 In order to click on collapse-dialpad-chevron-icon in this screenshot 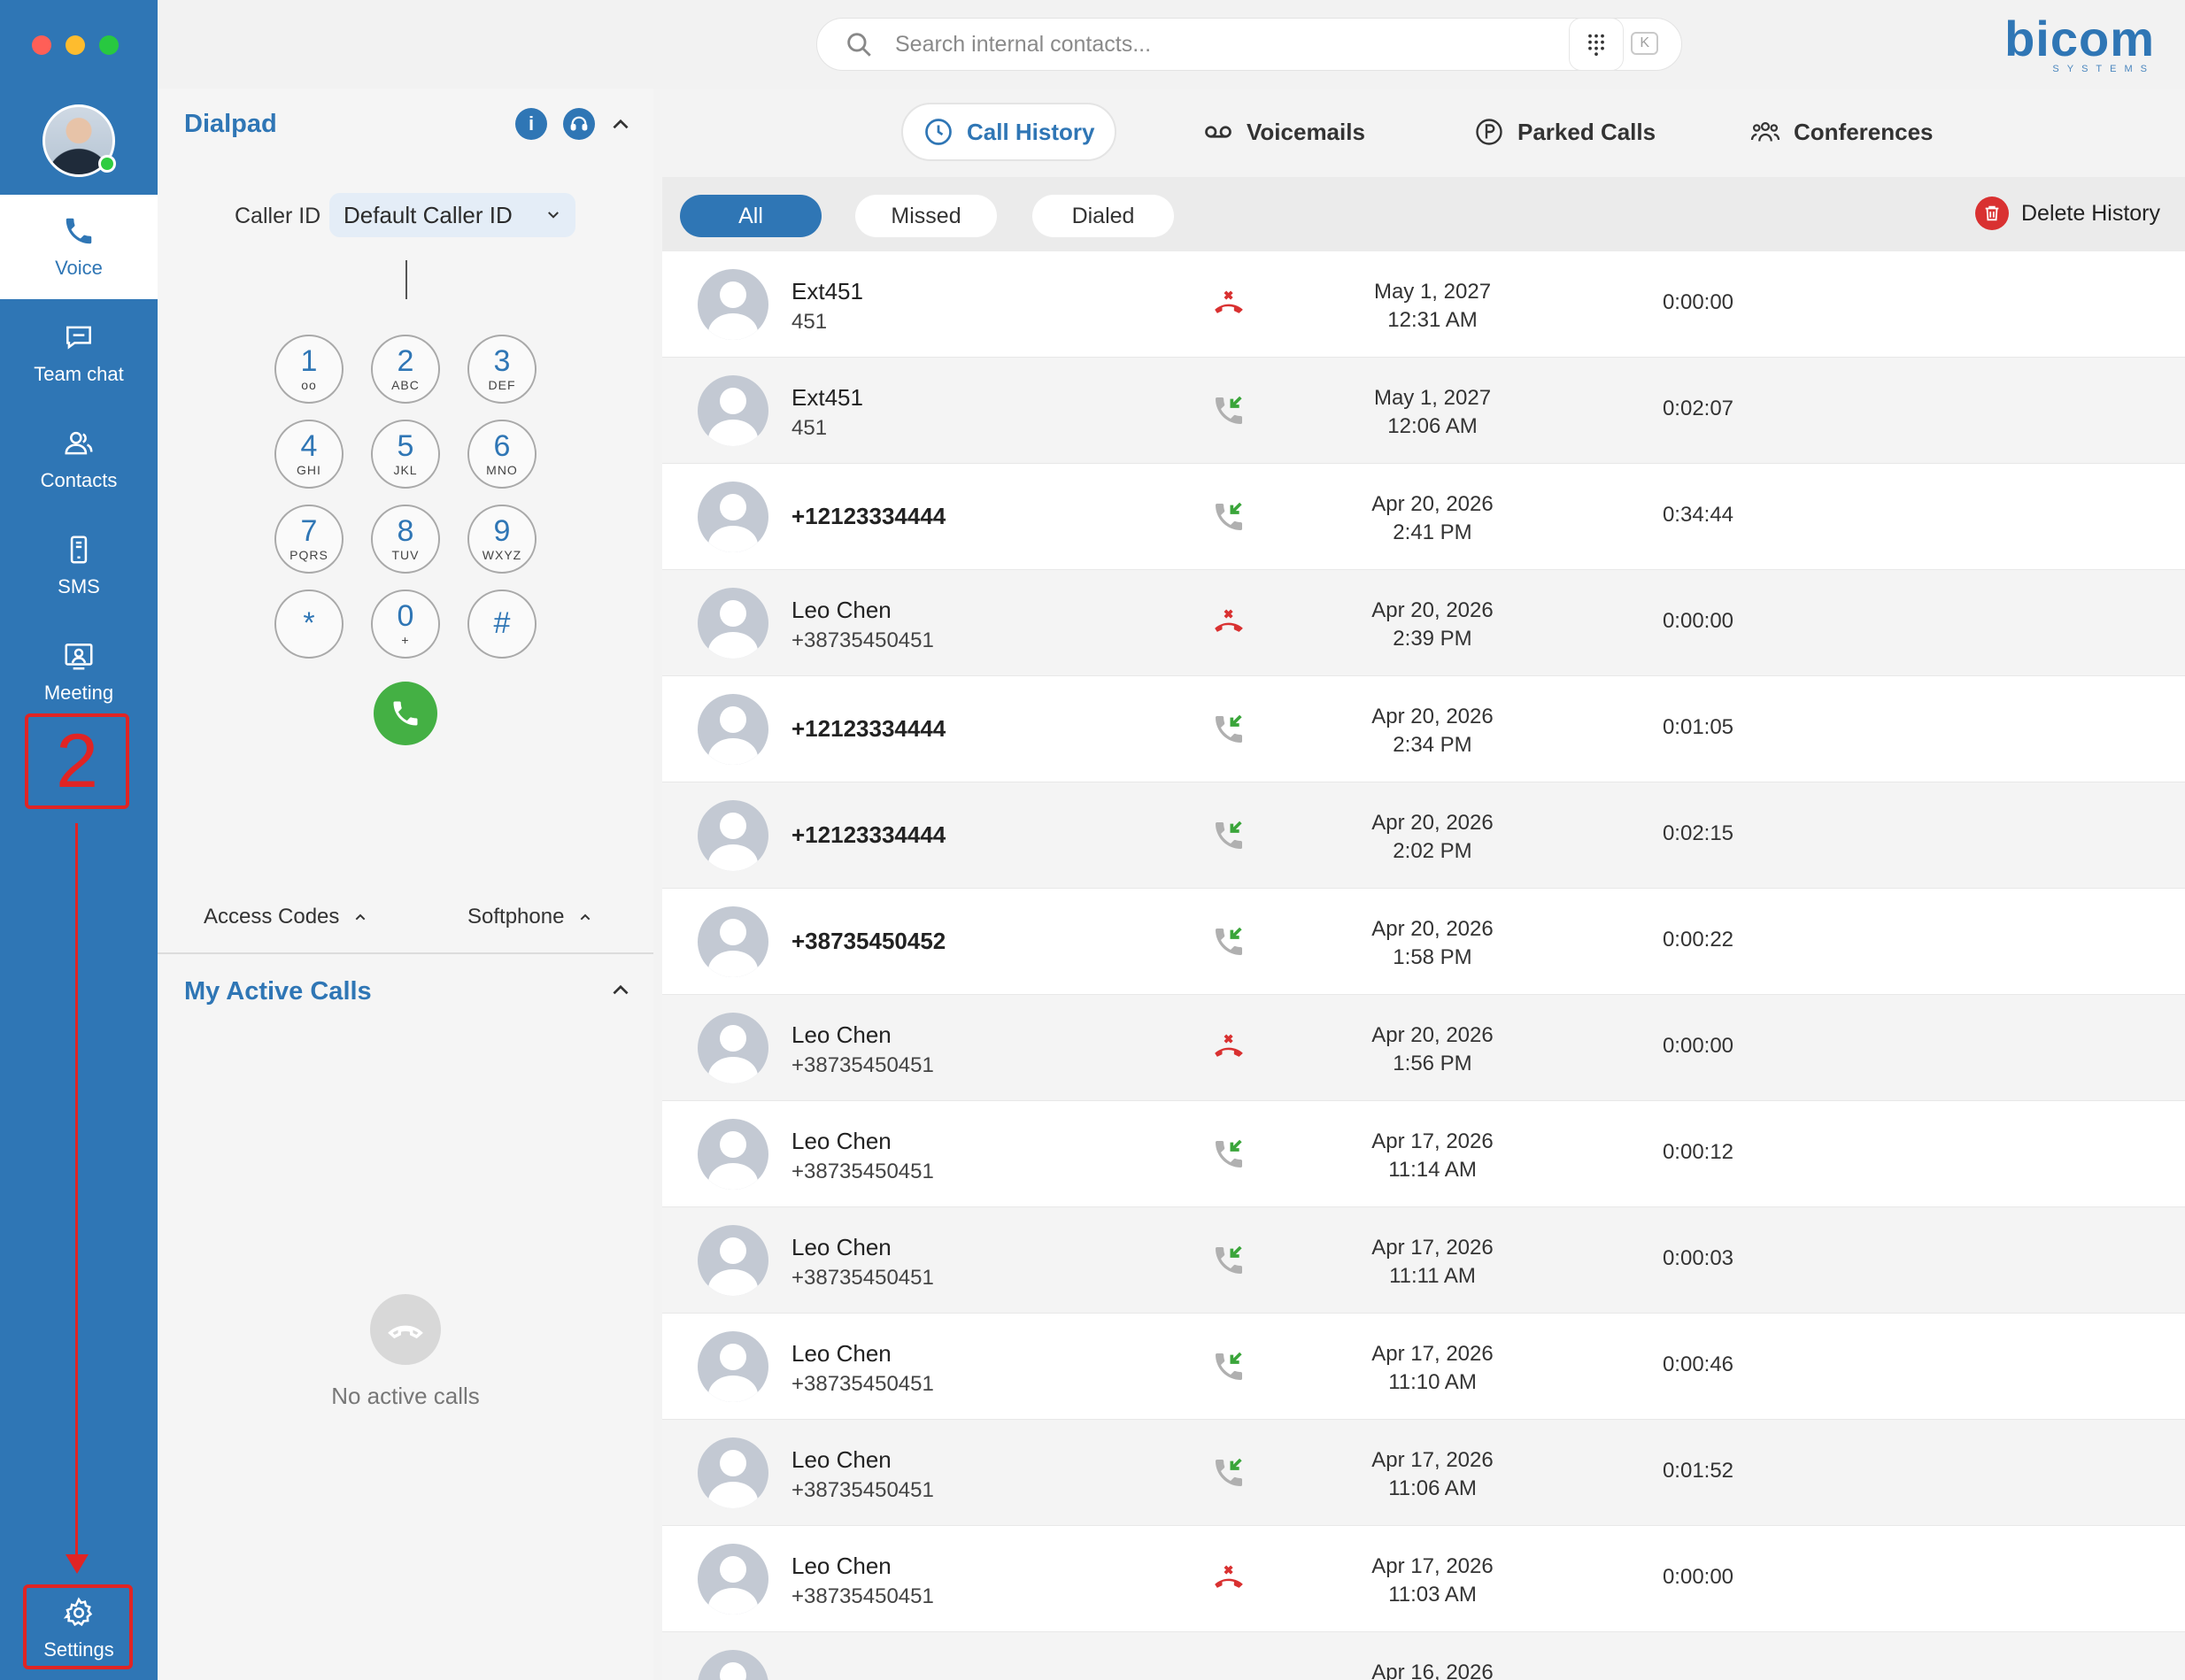, I will do `click(621, 124)`.